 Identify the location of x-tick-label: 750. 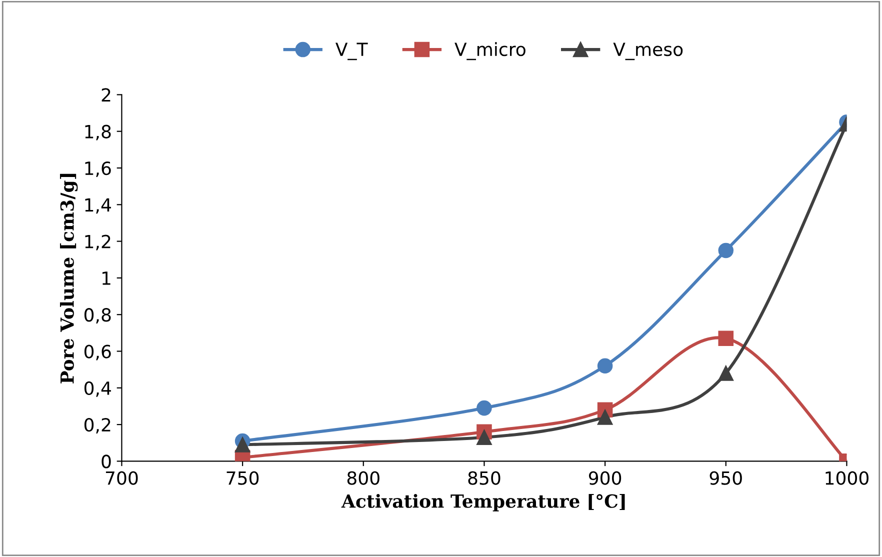
(242, 478).